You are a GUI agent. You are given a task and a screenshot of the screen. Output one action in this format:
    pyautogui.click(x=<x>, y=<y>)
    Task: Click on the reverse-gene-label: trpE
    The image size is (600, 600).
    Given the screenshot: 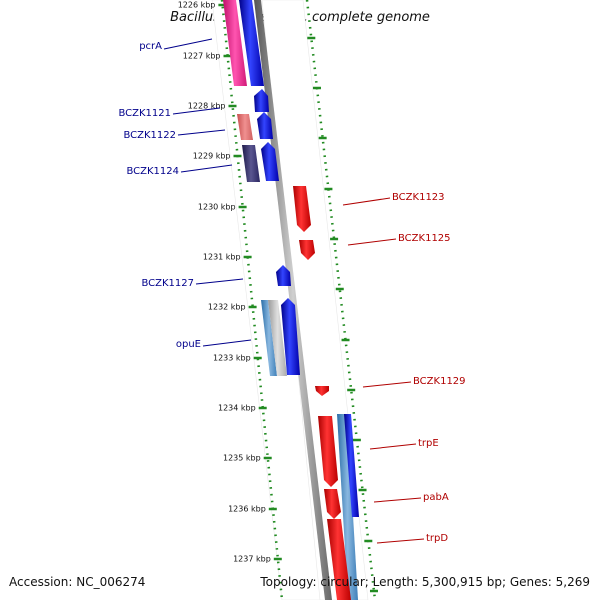 What is the action you would take?
    pyautogui.click(x=428, y=443)
    